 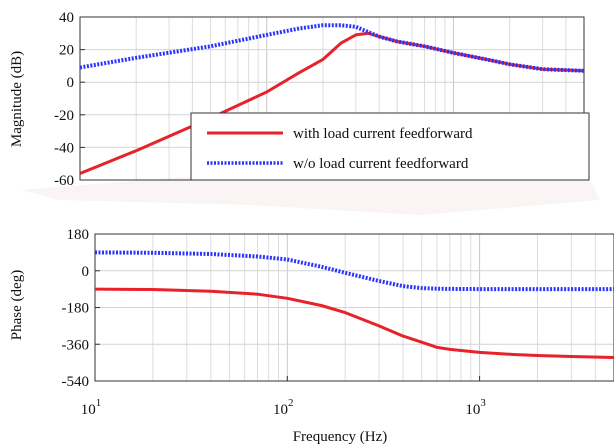 I want to click on legend-box, so click(x=390, y=146).